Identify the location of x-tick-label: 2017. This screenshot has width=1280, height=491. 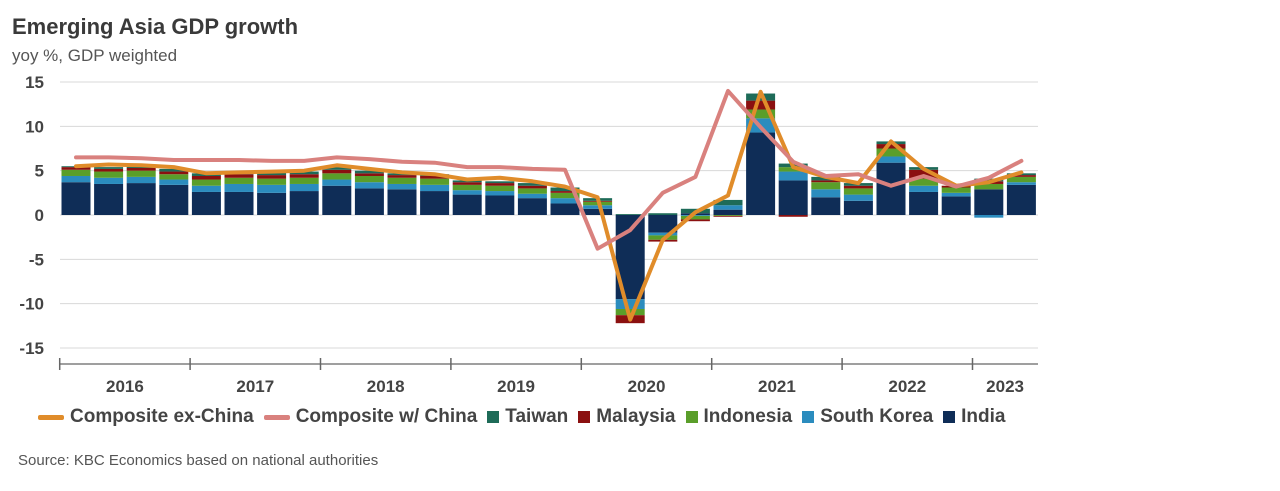
(255, 386).